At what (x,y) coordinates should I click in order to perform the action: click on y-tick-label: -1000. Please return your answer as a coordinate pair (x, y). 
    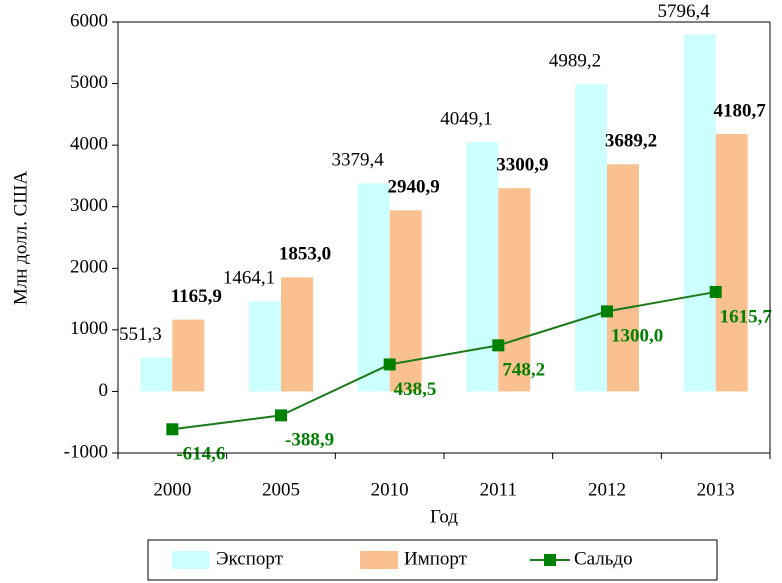
    Looking at the image, I should click on (86, 451).